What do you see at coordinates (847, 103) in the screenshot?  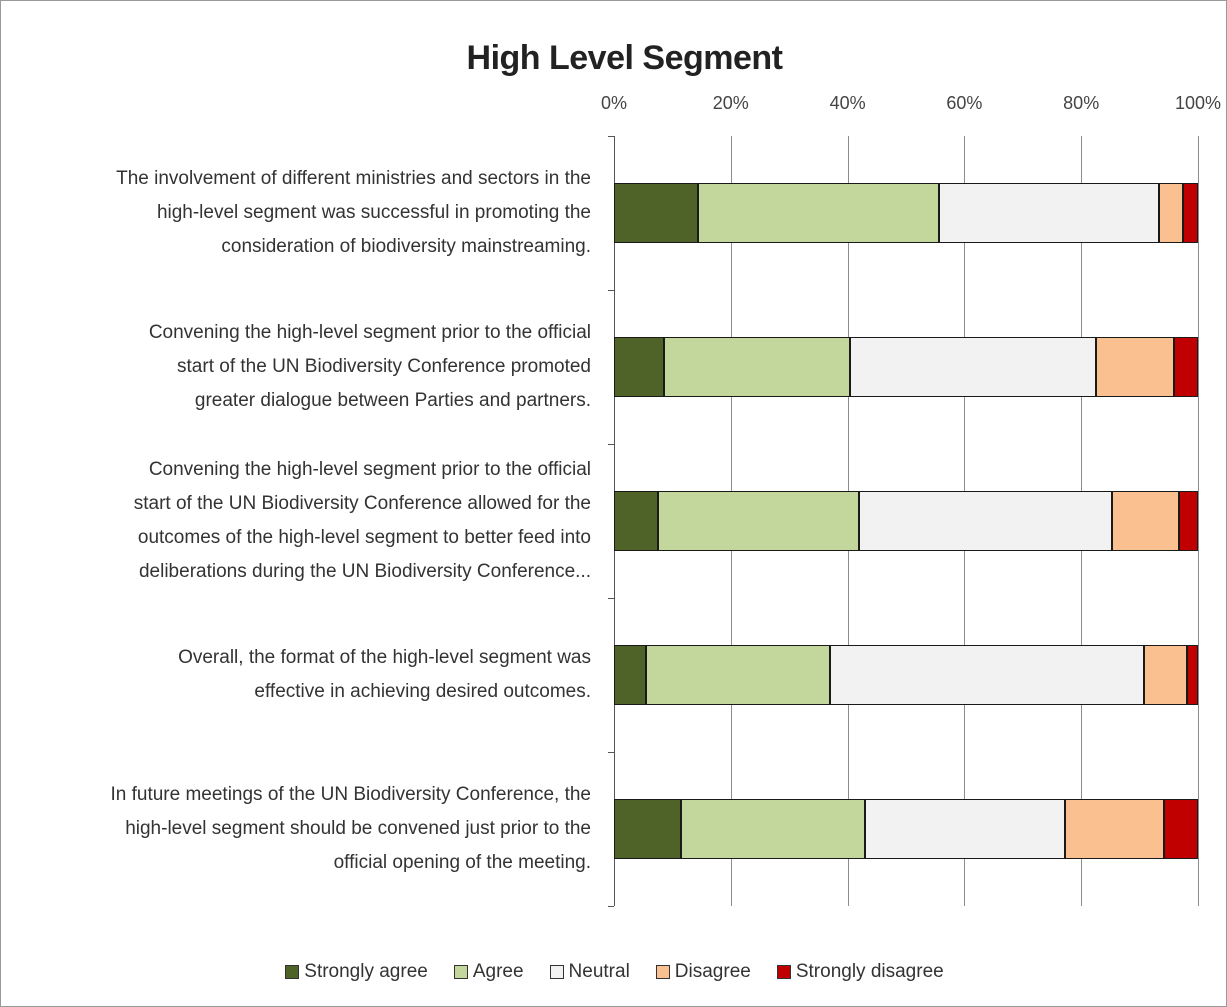 I see `x-tick-label: 40%` at bounding box center [847, 103].